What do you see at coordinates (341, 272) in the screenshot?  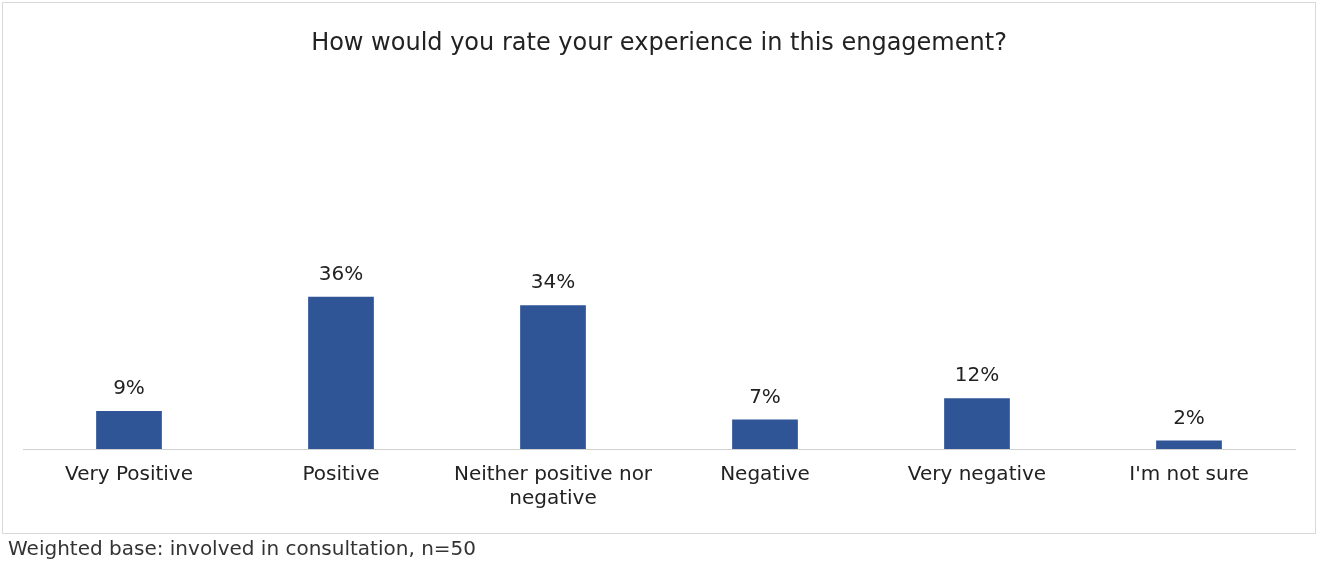 I see `data-label: 36%` at bounding box center [341, 272].